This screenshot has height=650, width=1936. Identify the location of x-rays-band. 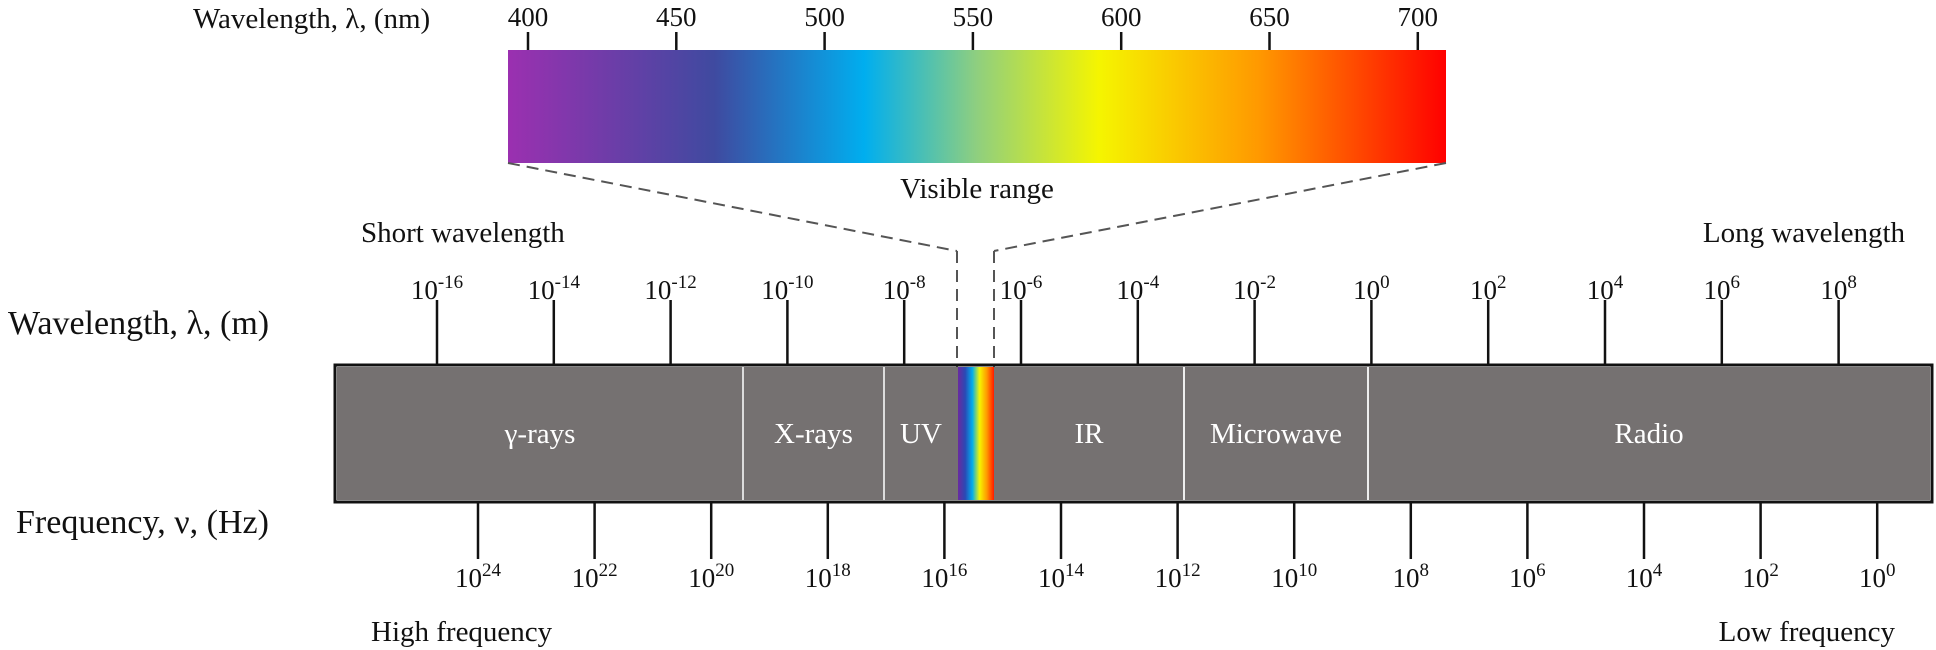
(813, 433).